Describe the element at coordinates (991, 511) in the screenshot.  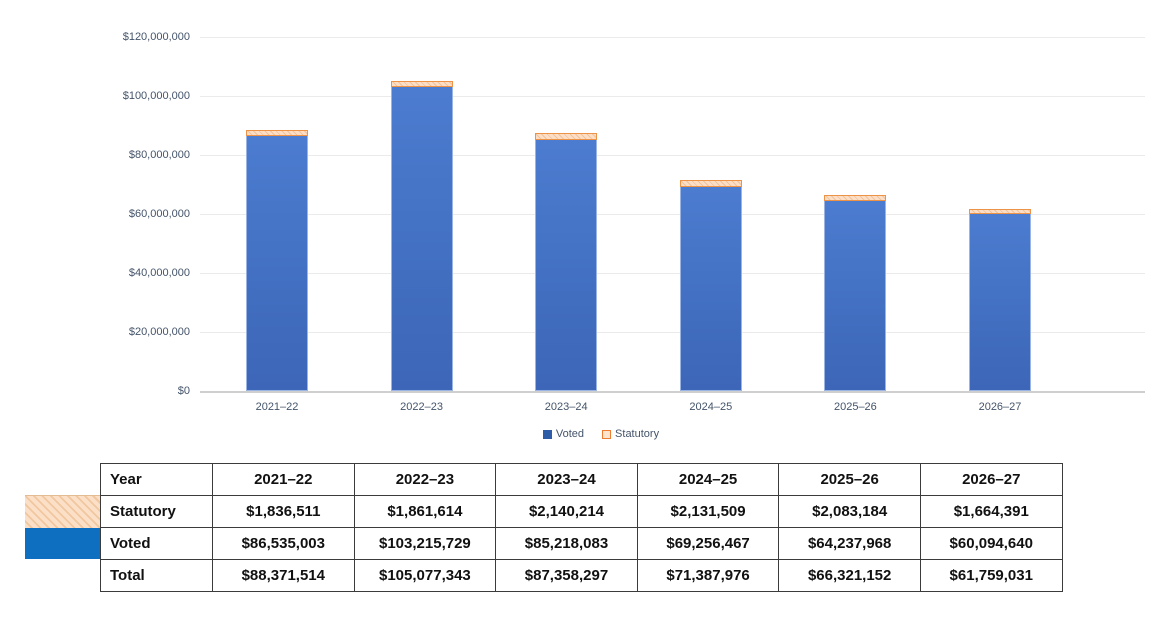
I see `table-cell-value: $1,664,391` at that location.